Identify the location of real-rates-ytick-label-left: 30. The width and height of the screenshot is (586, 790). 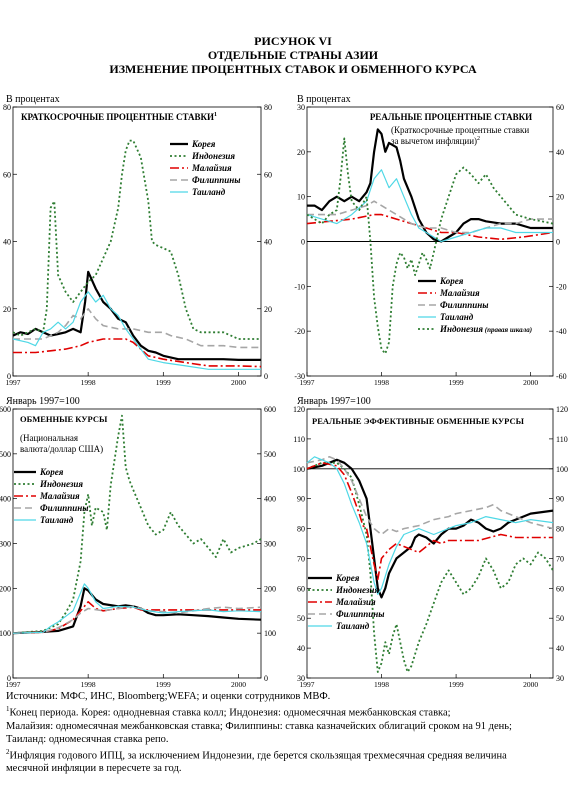
(301, 107).